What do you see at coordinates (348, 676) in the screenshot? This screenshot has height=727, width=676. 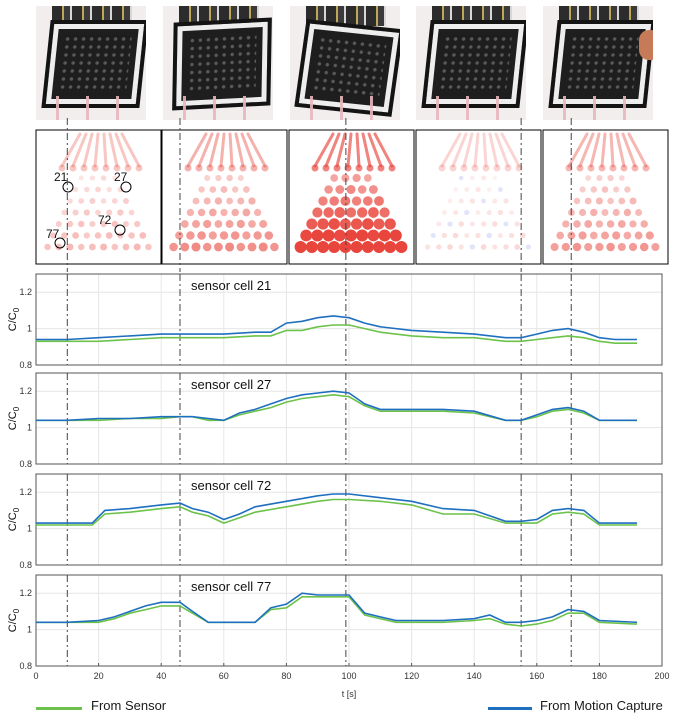 I see `x-tick-label: 100` at bounding box center [348, 676].